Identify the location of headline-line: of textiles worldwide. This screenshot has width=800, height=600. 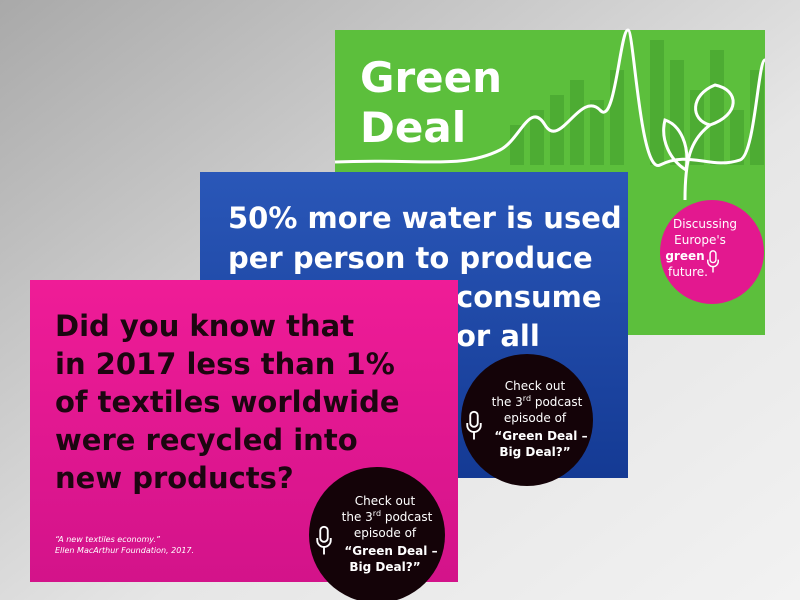
(227, 402).